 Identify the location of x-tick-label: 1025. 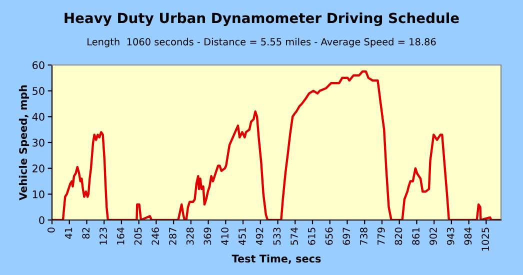
(485, 239).